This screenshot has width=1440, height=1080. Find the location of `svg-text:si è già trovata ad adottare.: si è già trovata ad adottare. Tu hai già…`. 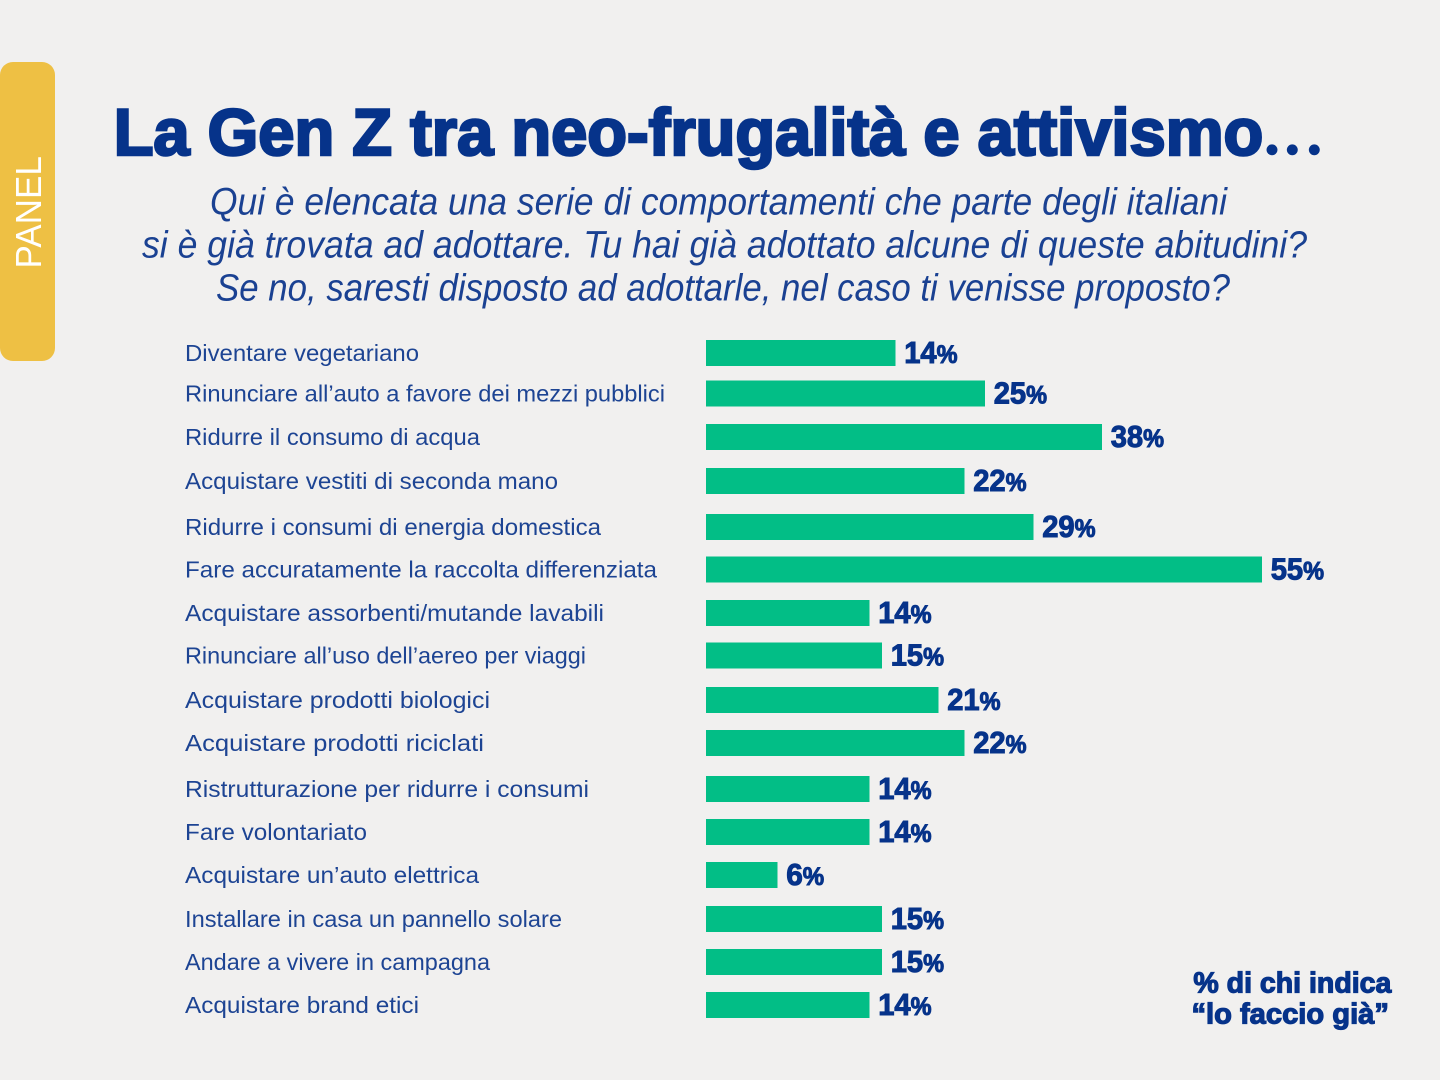

svg-text:si è già trovata ad adottare.: si è già trovata ad adottare. Tu hai già… is located at coordinates (725, 246).